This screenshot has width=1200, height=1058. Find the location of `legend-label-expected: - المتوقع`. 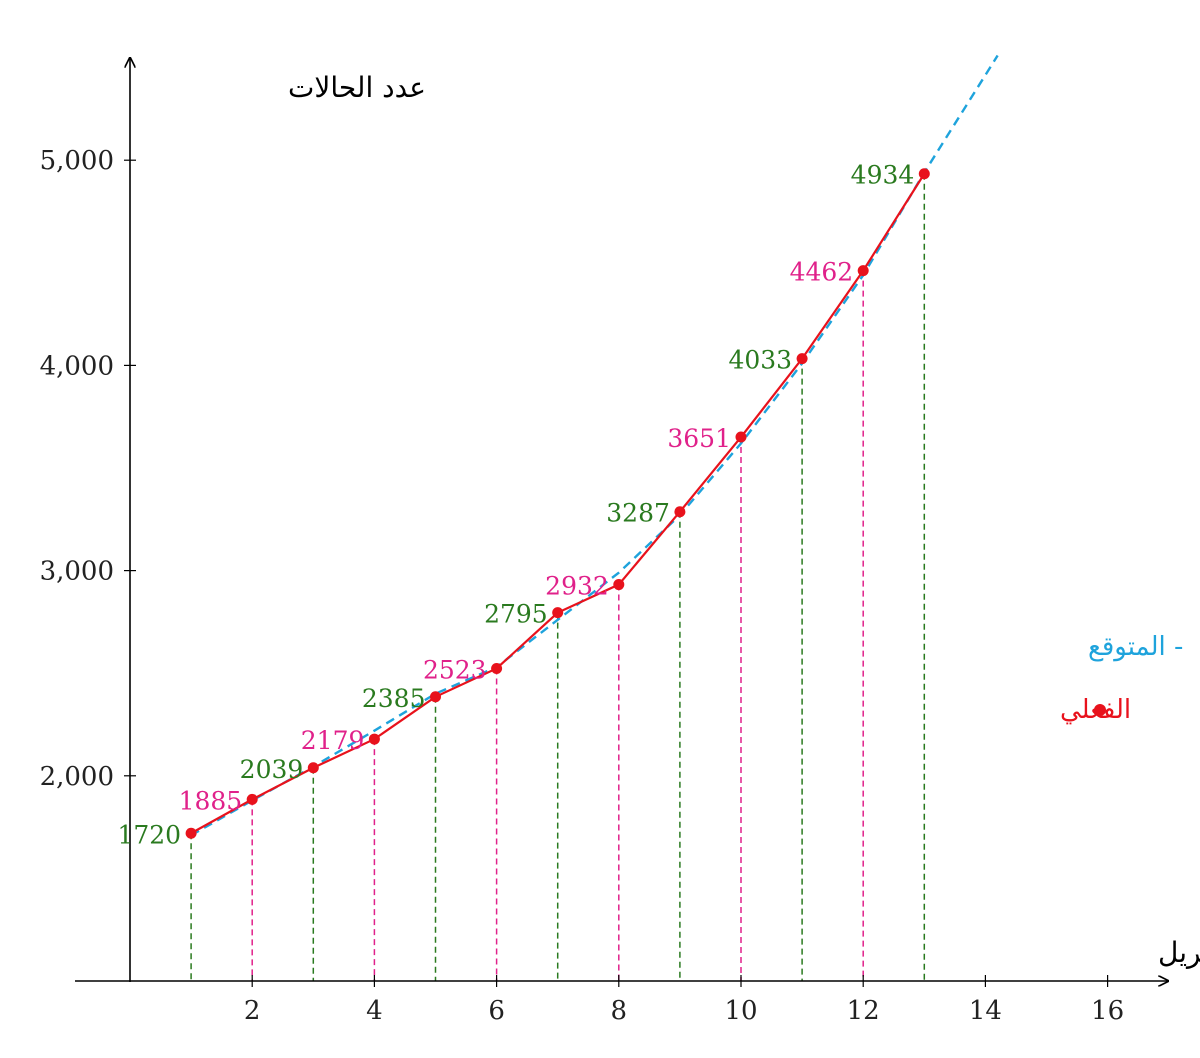

legend-label-expected: - المتوقع is located at coordinates (1135, 647).